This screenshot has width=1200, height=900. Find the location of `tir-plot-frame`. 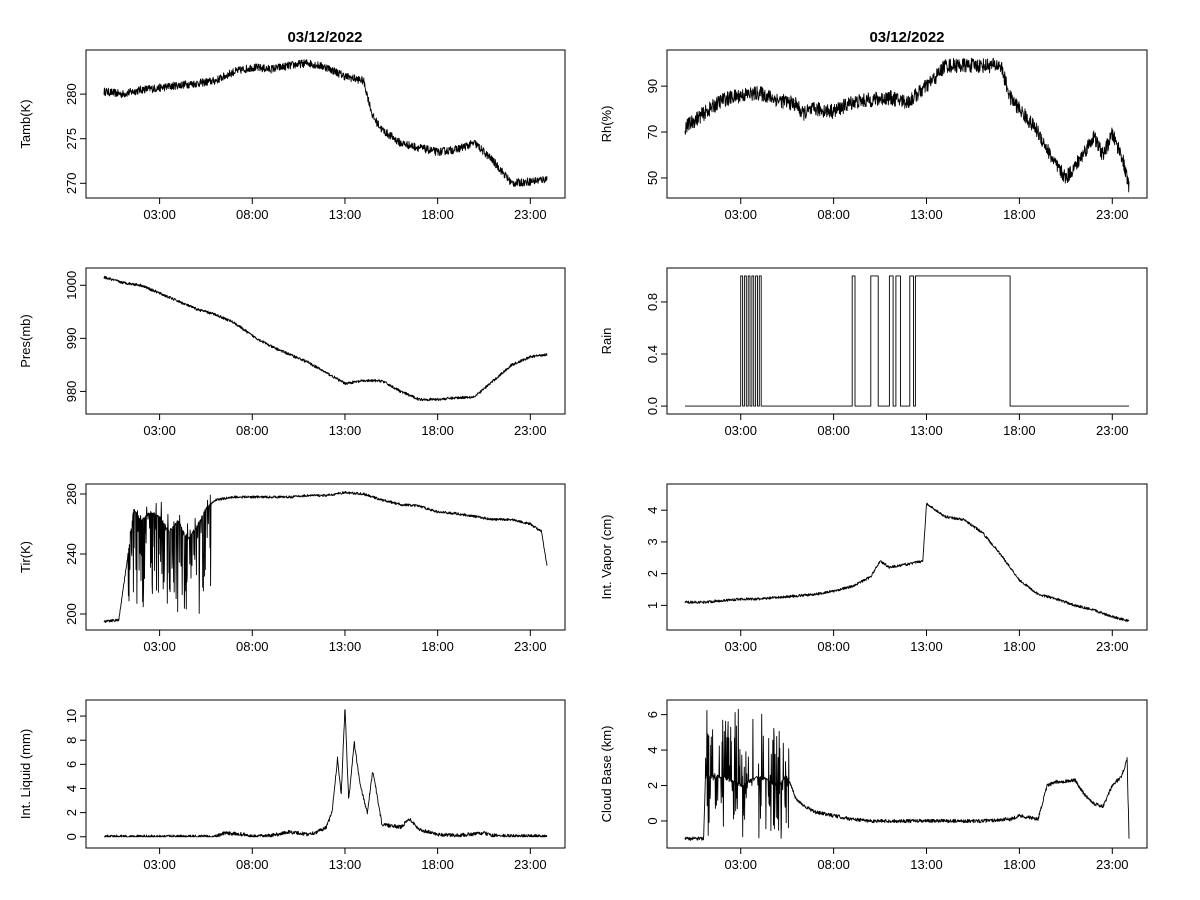

tir-plot-frame is located at coordinates (325, 557).